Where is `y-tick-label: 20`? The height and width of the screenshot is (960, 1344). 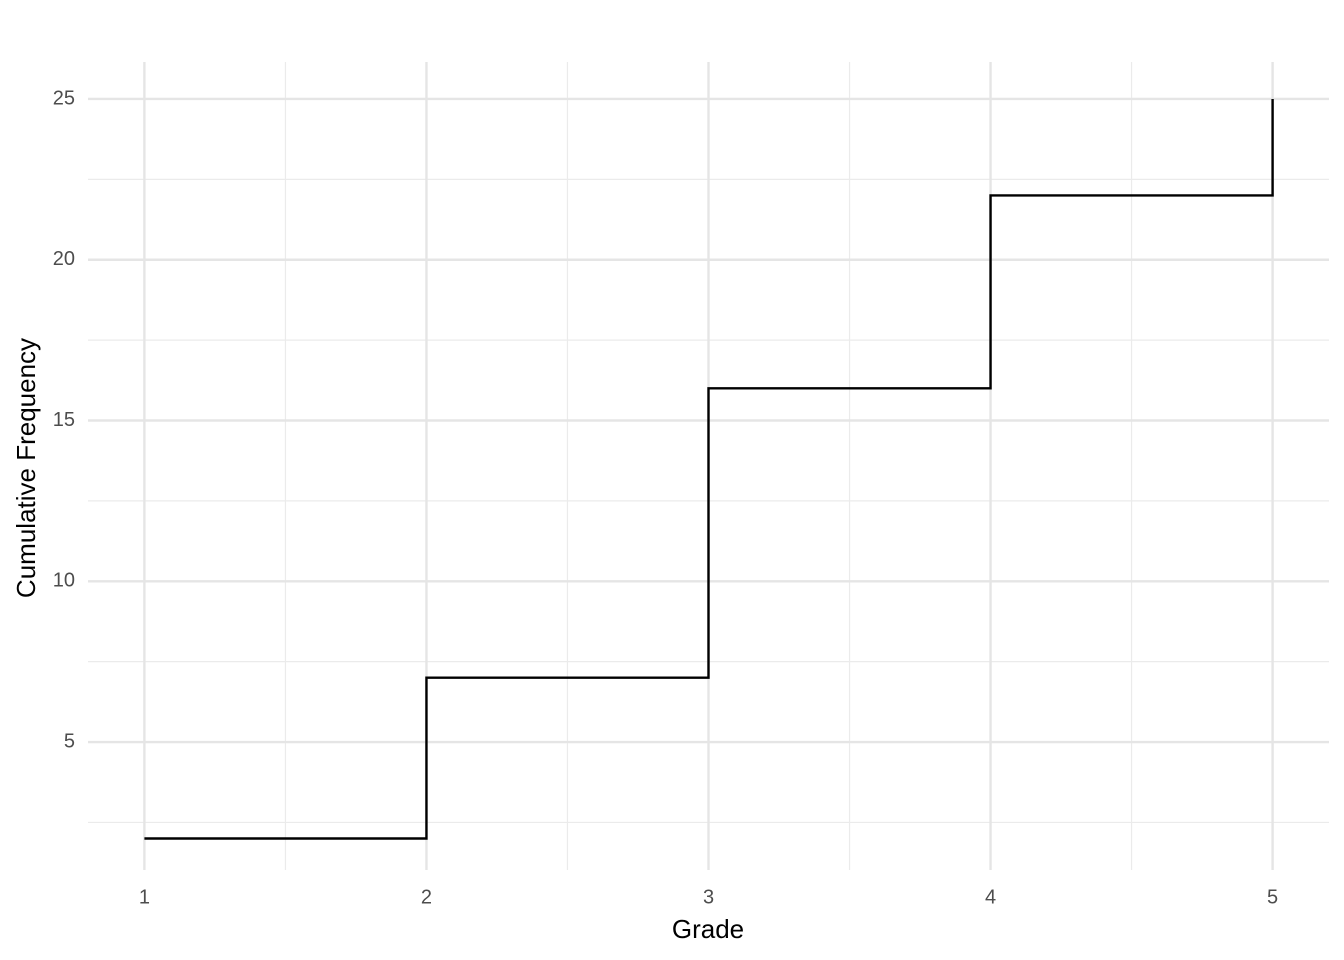 y-tick-label: 20 is located at coordinates (64, 259).